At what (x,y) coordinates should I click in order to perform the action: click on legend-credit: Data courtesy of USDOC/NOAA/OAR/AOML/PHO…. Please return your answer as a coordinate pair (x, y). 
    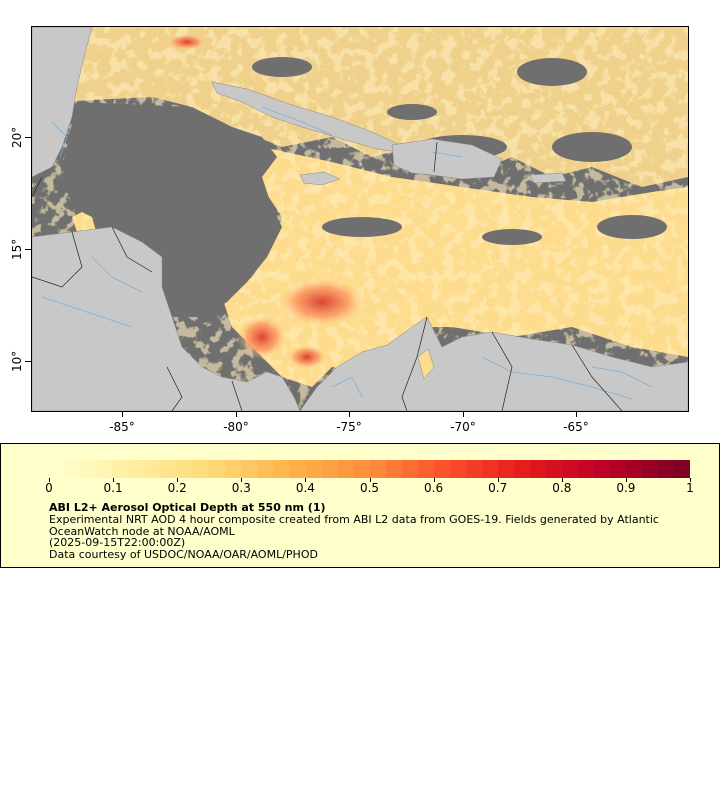
    Looking at the image, I should click on (183, 554).